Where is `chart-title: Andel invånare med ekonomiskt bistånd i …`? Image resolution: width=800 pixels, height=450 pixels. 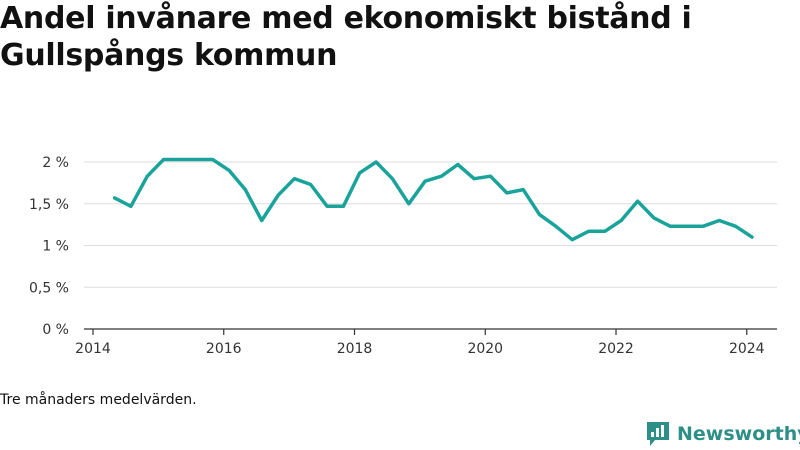
chart-title: Andel invånare med ekonomiskt bistånd i … is located at coordinates (346, 37).